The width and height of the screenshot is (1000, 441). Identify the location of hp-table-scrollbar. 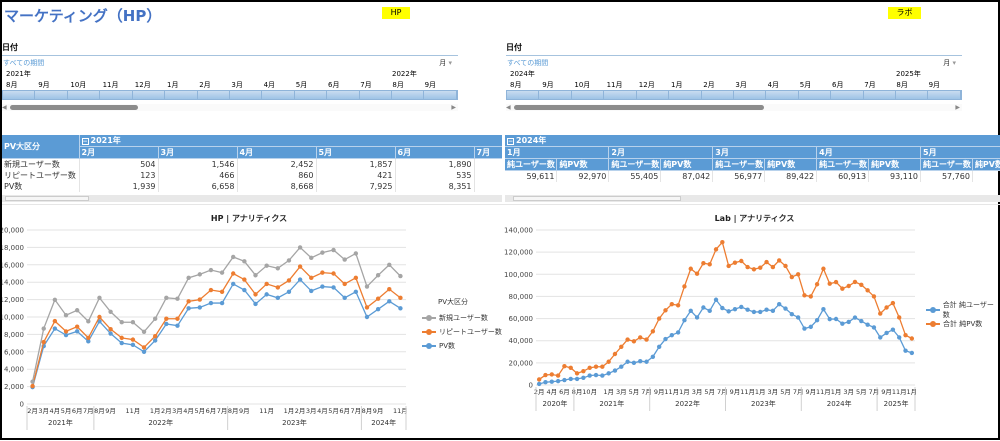
(252, 198).